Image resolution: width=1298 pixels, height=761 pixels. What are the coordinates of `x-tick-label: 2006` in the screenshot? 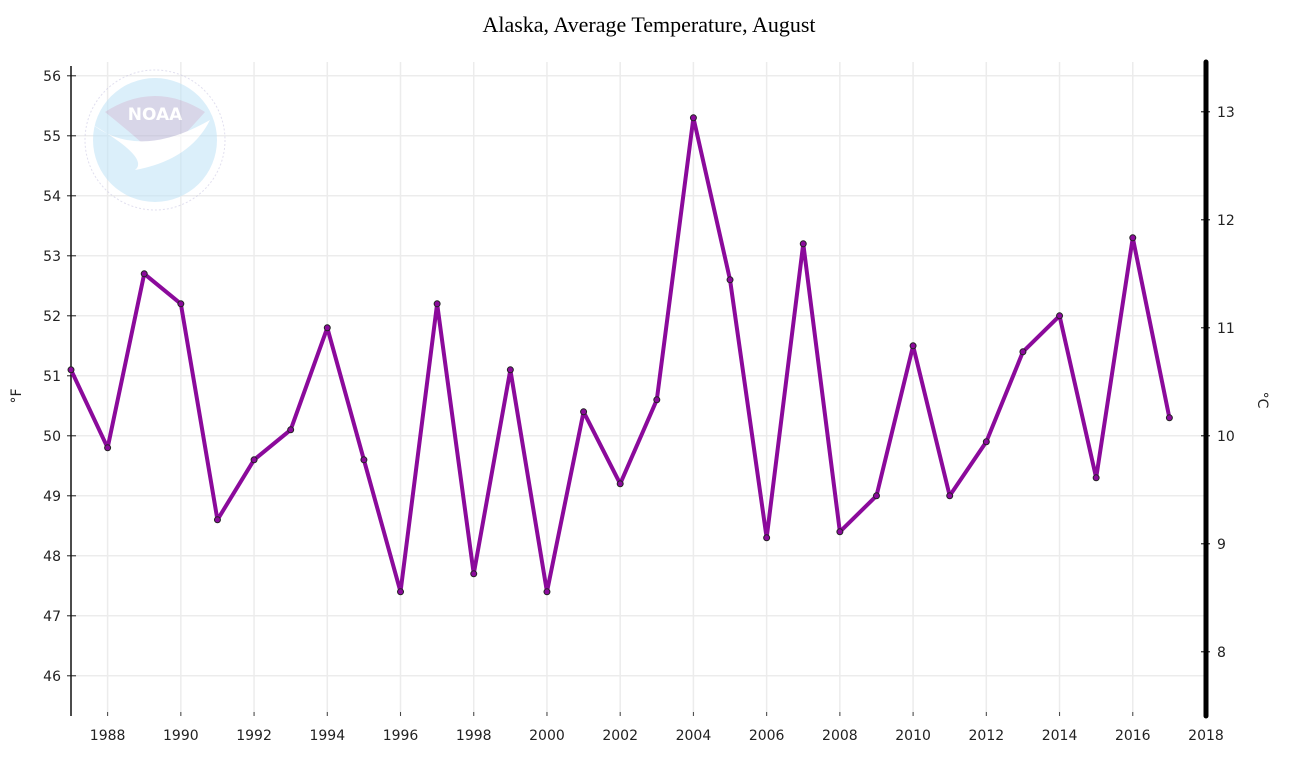 It's located at (767, 736).